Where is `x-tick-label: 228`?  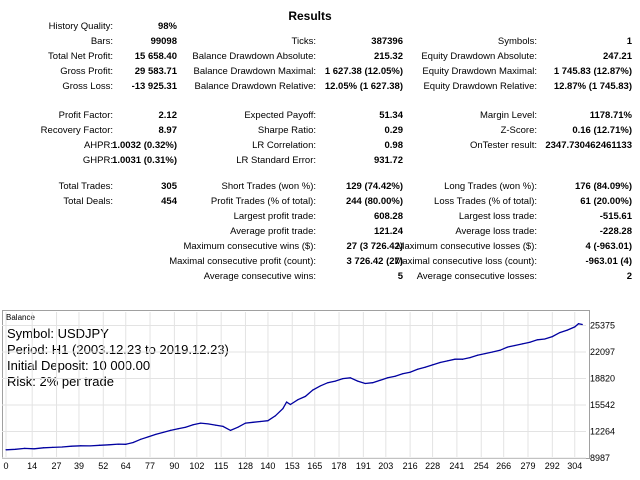 x-tick-label: 228 is located at coordinates (432, 466).